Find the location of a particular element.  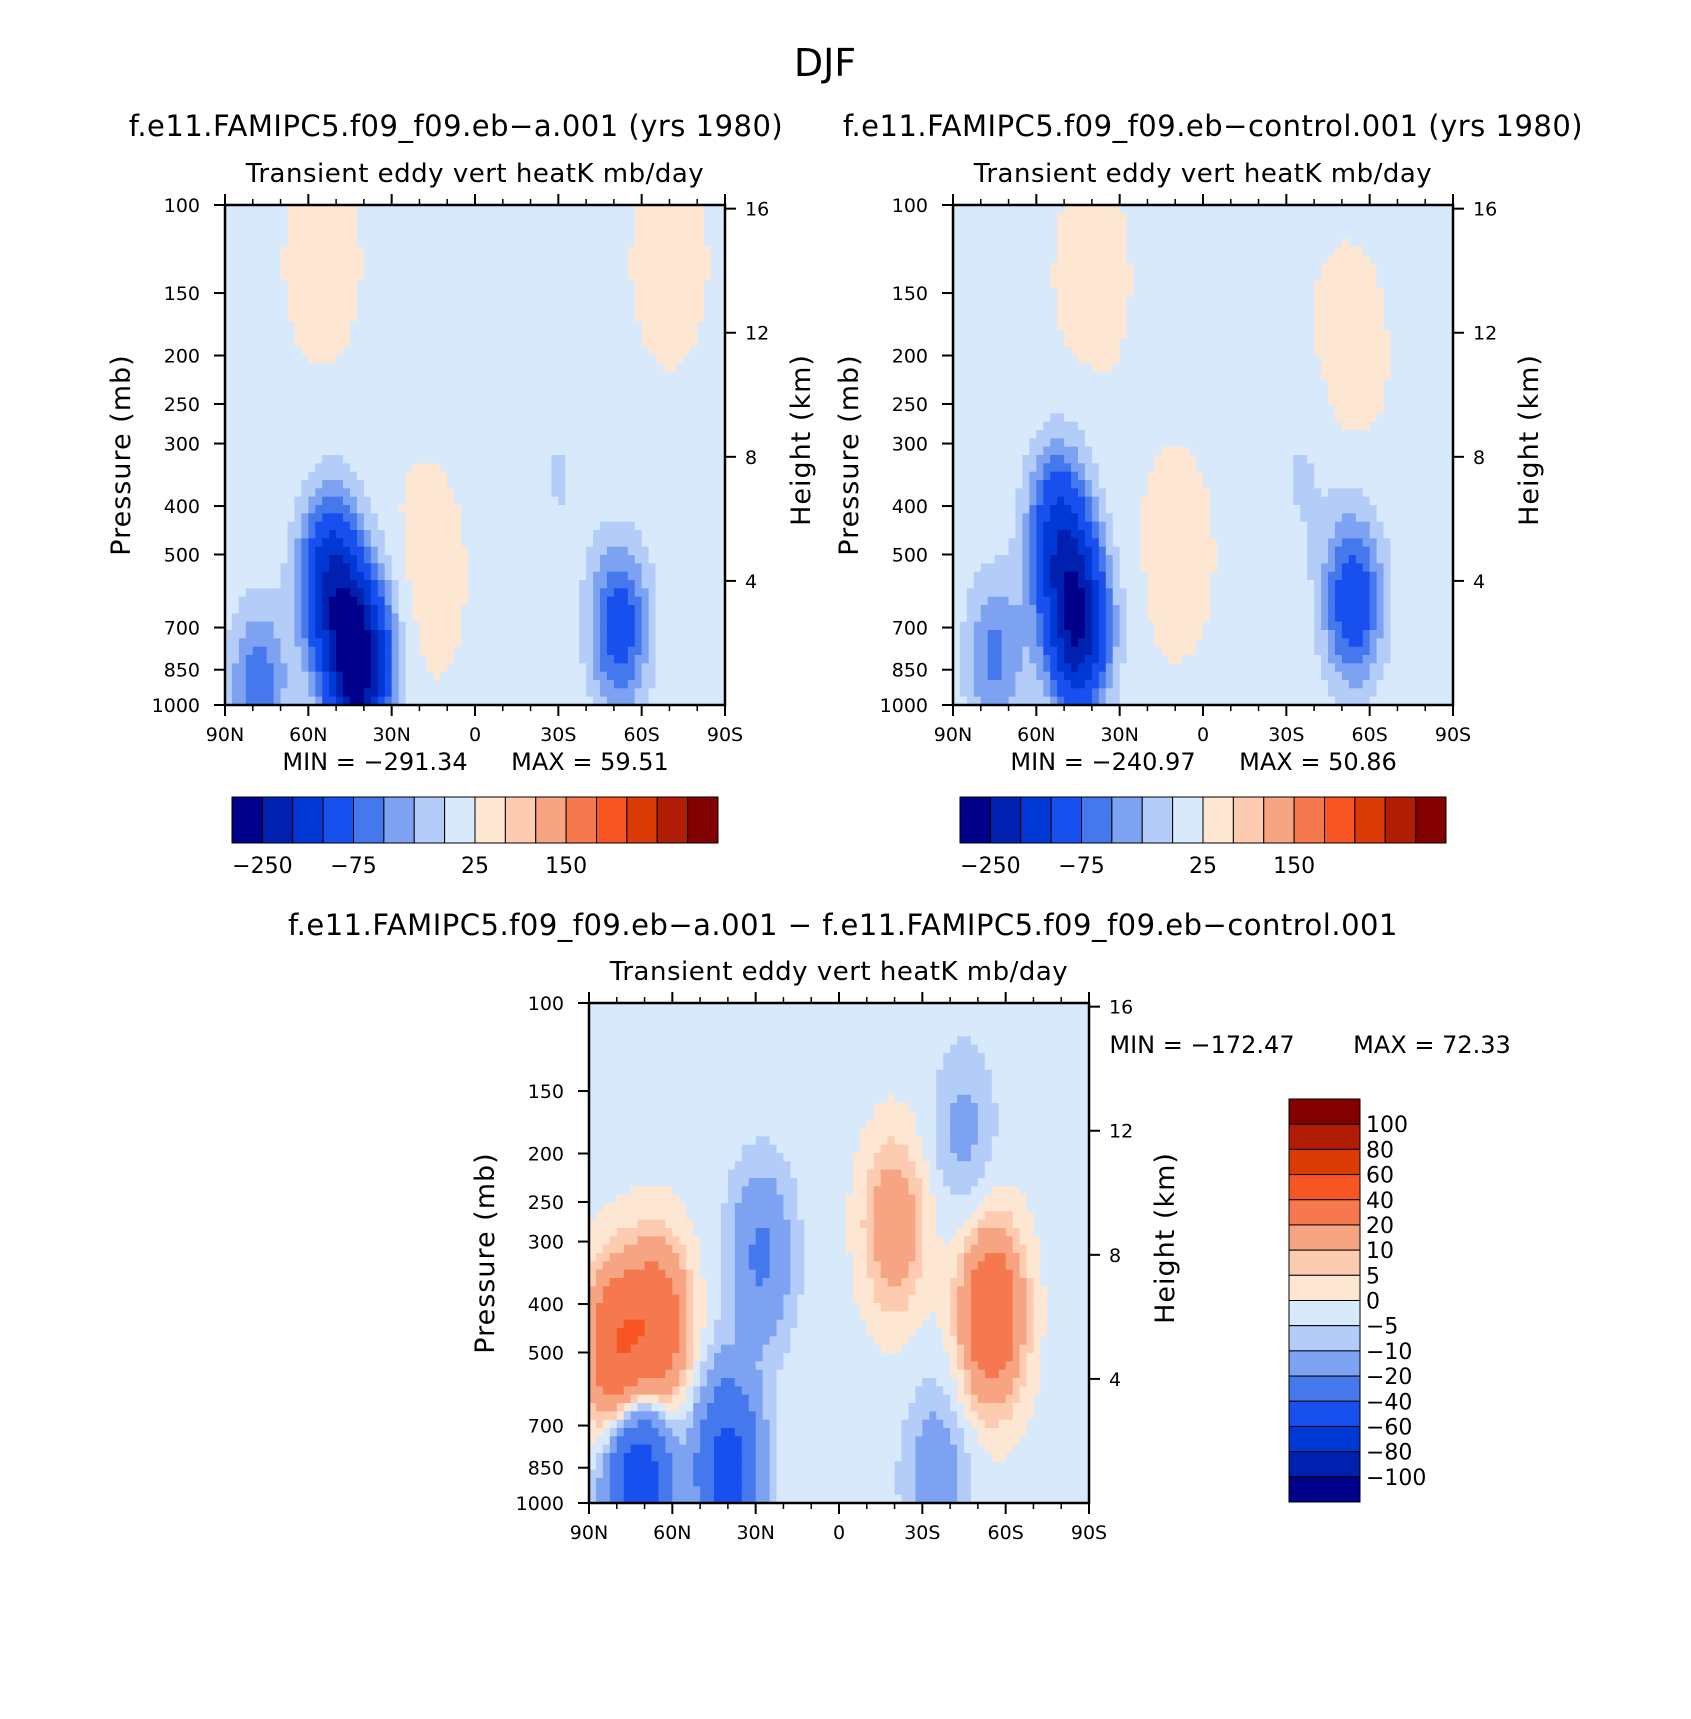

panel-b-contour-field is located at coordinates (1203, 455).